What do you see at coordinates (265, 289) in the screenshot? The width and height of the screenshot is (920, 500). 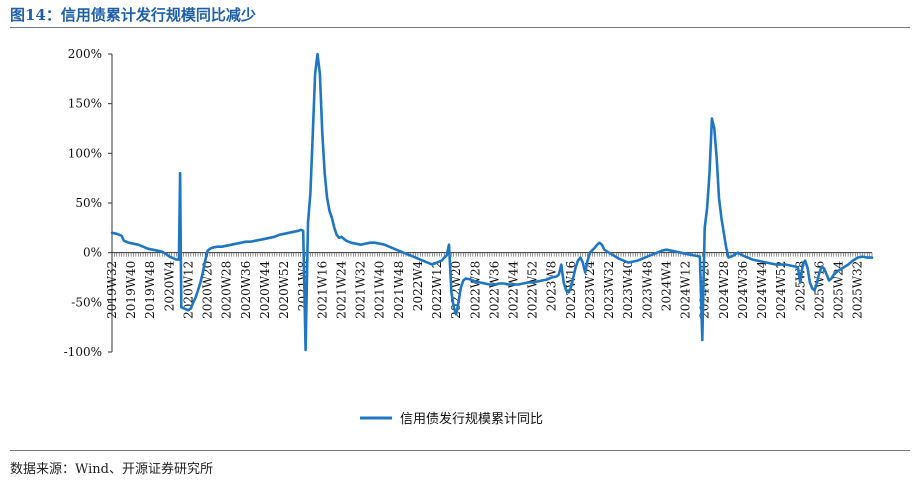 I see `x-tick-label: 2020W44` at bounding box center [265, 289].